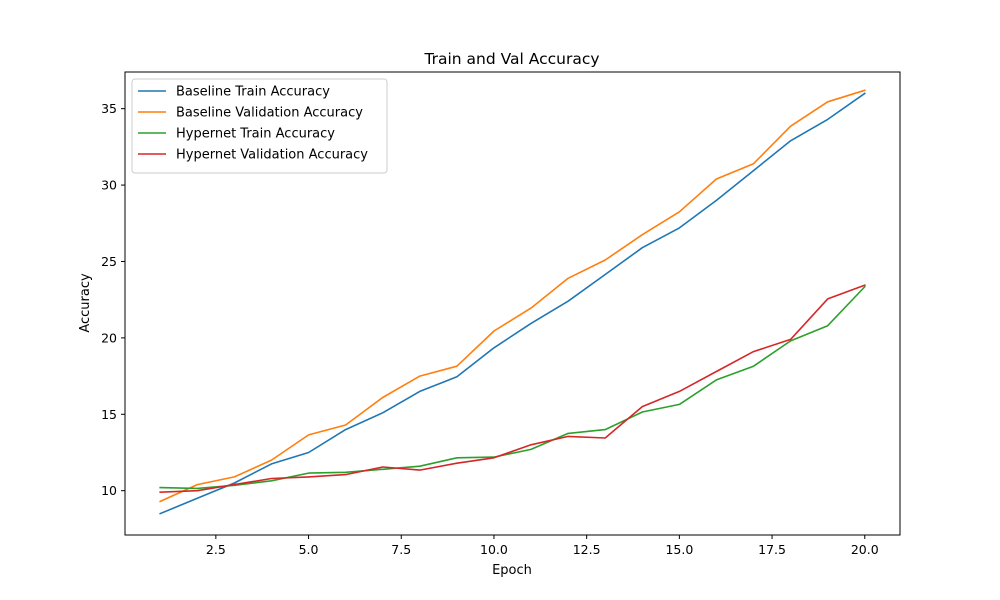  What do you see at coordinates (113, 299) in the screenshot?
I see `y-axis-ticks: 10 15 20 25 30 35` at bounding box center [113, 299].